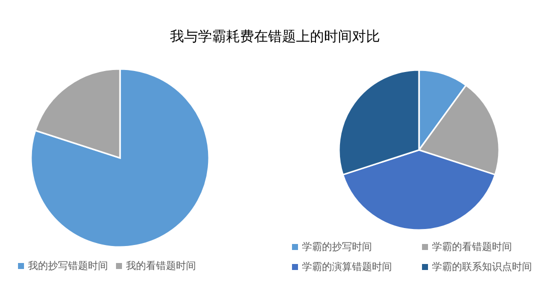 The height and width of the screenshot is (298, 550). I want to click on legend-label: 我的看错题时间, so click(161, 266).